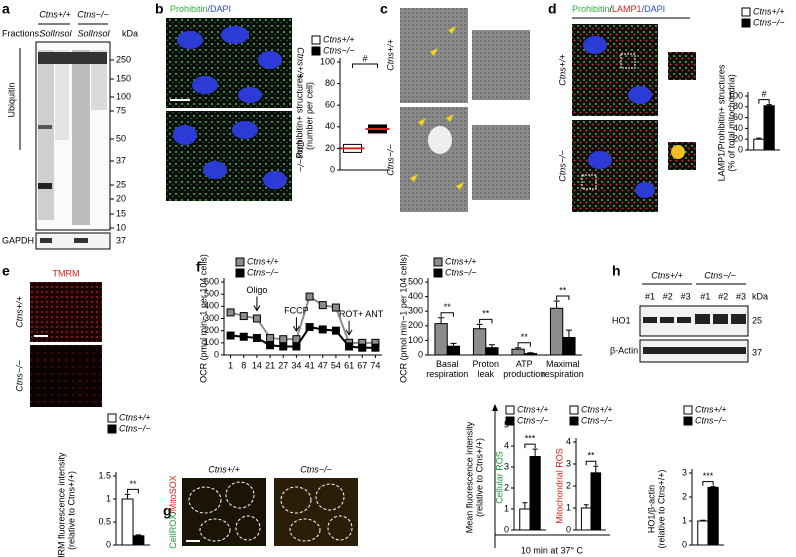  Describe the element at coordinates (684, 520) in the screenshot. I see `y-tick-label: 1` at that location.